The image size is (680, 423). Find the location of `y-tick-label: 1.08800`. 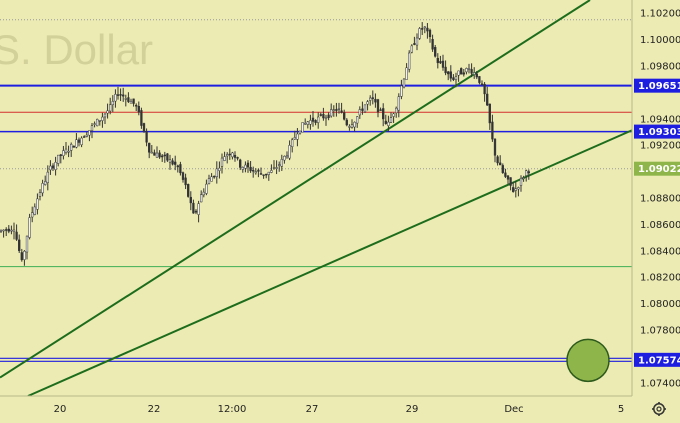

y-tick-label: 1.08800 is located at coordinates (660, 199).